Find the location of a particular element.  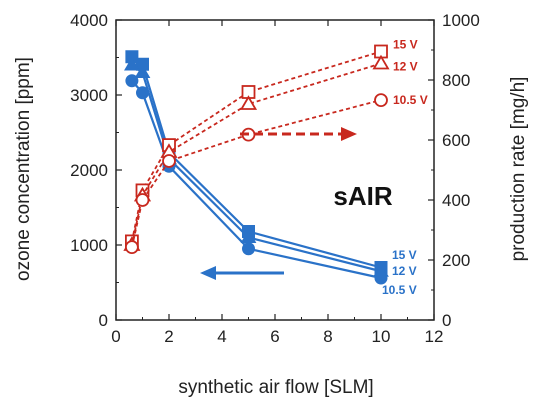

x-tick-label: 12 is located at coordinates (434, 336).